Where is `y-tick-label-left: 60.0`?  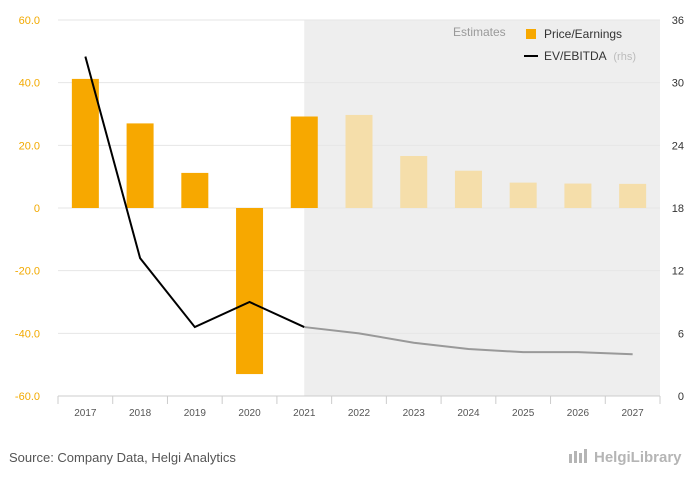 y-tick-label-left: 60.0 is located at coordinates (29, 21).